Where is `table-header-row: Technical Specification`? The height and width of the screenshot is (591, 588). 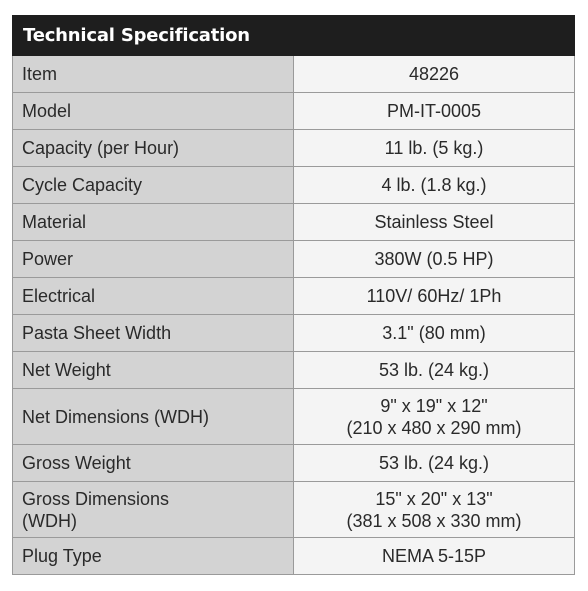 table-header-row: Technical Specification is located at coordinates (293, 35).